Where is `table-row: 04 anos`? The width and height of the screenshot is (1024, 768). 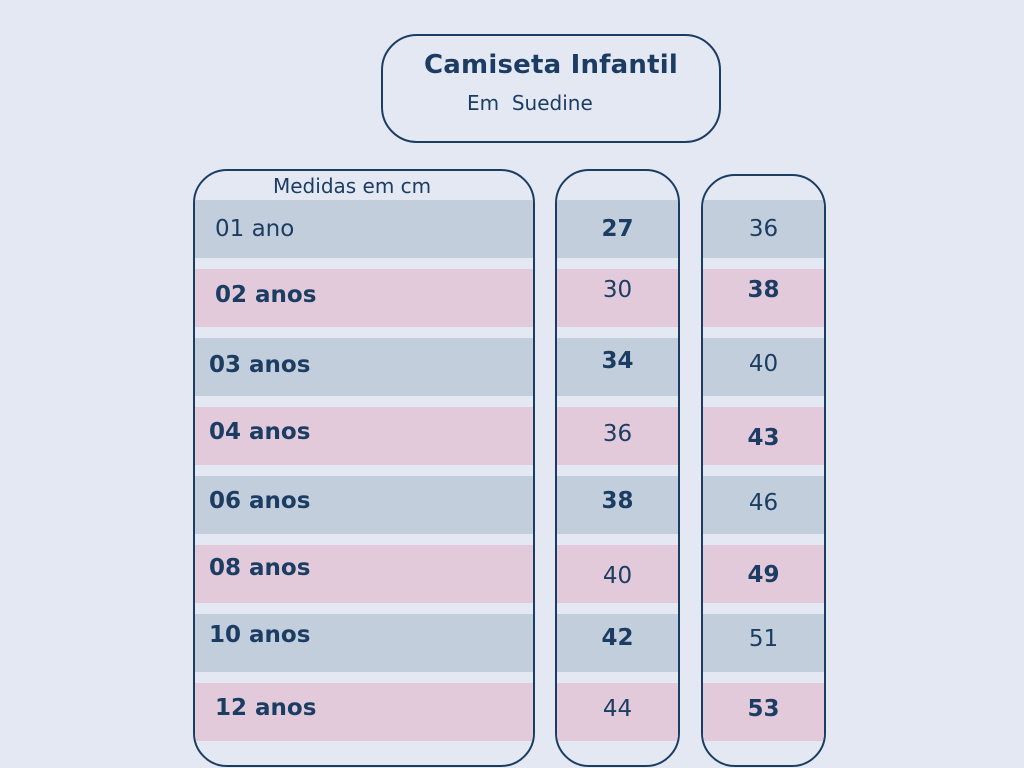 table-row: 04 anos is located at coordinates (364, 436).